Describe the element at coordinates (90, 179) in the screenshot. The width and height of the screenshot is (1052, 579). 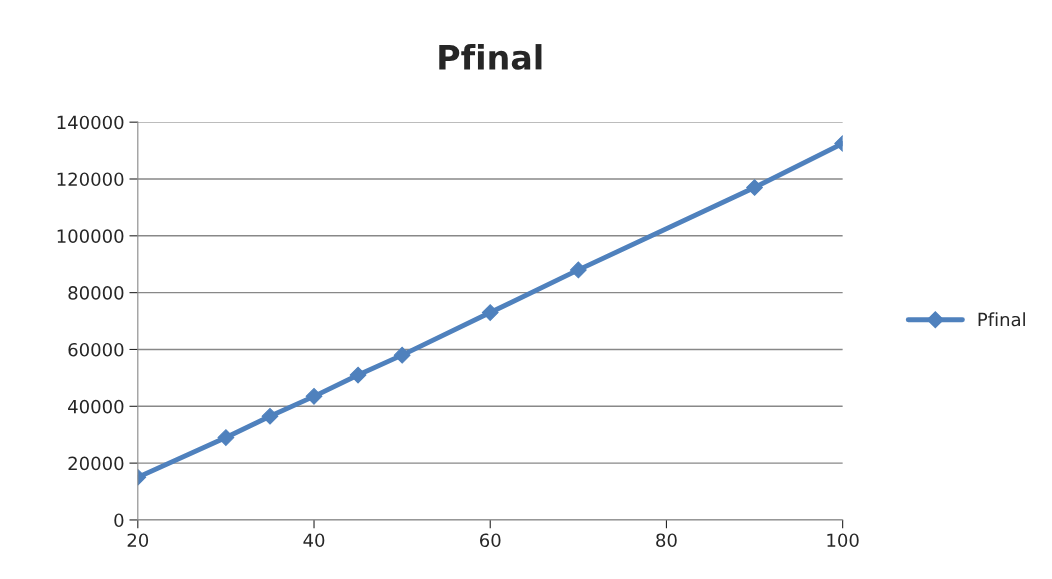
I see `y-tick-label: 120000` at that location.